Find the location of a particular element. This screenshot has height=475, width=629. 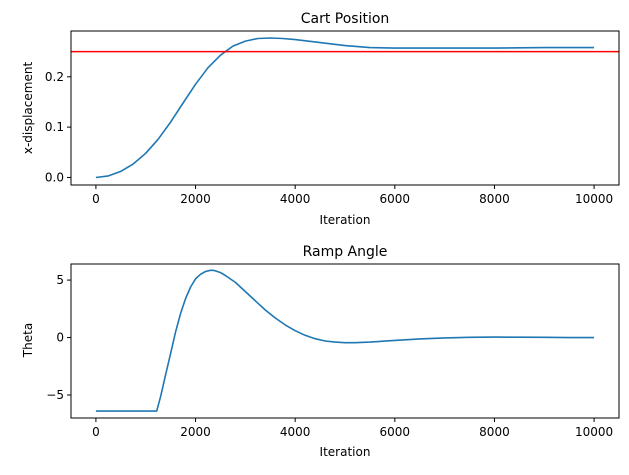

cart-position-title: Cart Position is located at coordinates (345, 19).